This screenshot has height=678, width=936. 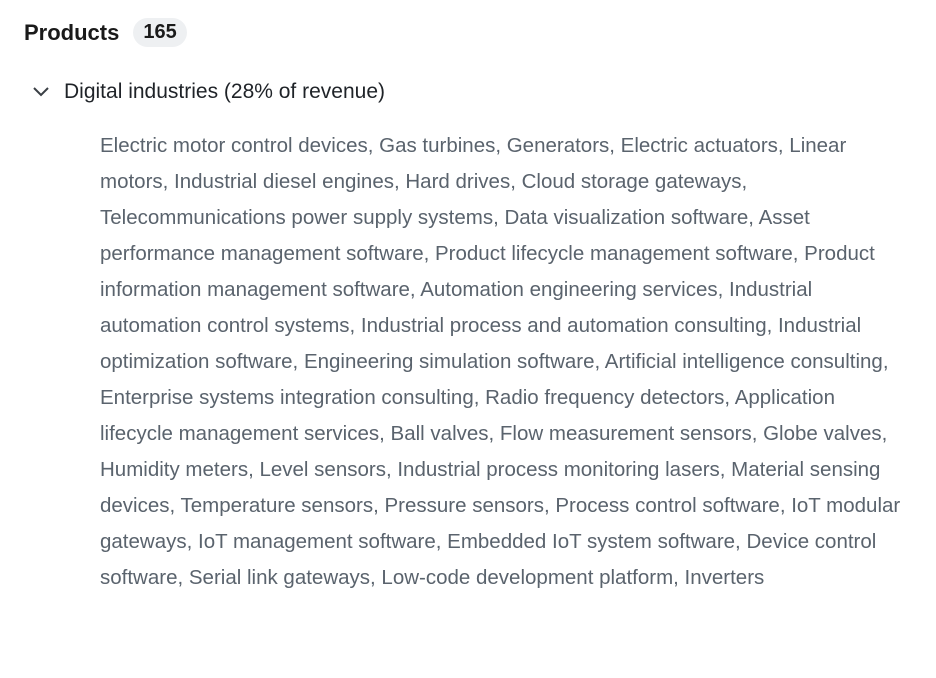 What do you see at coordinates (72, 32) in the screenshot?
I see `page-title: Products` at bounding box center [72, 32].